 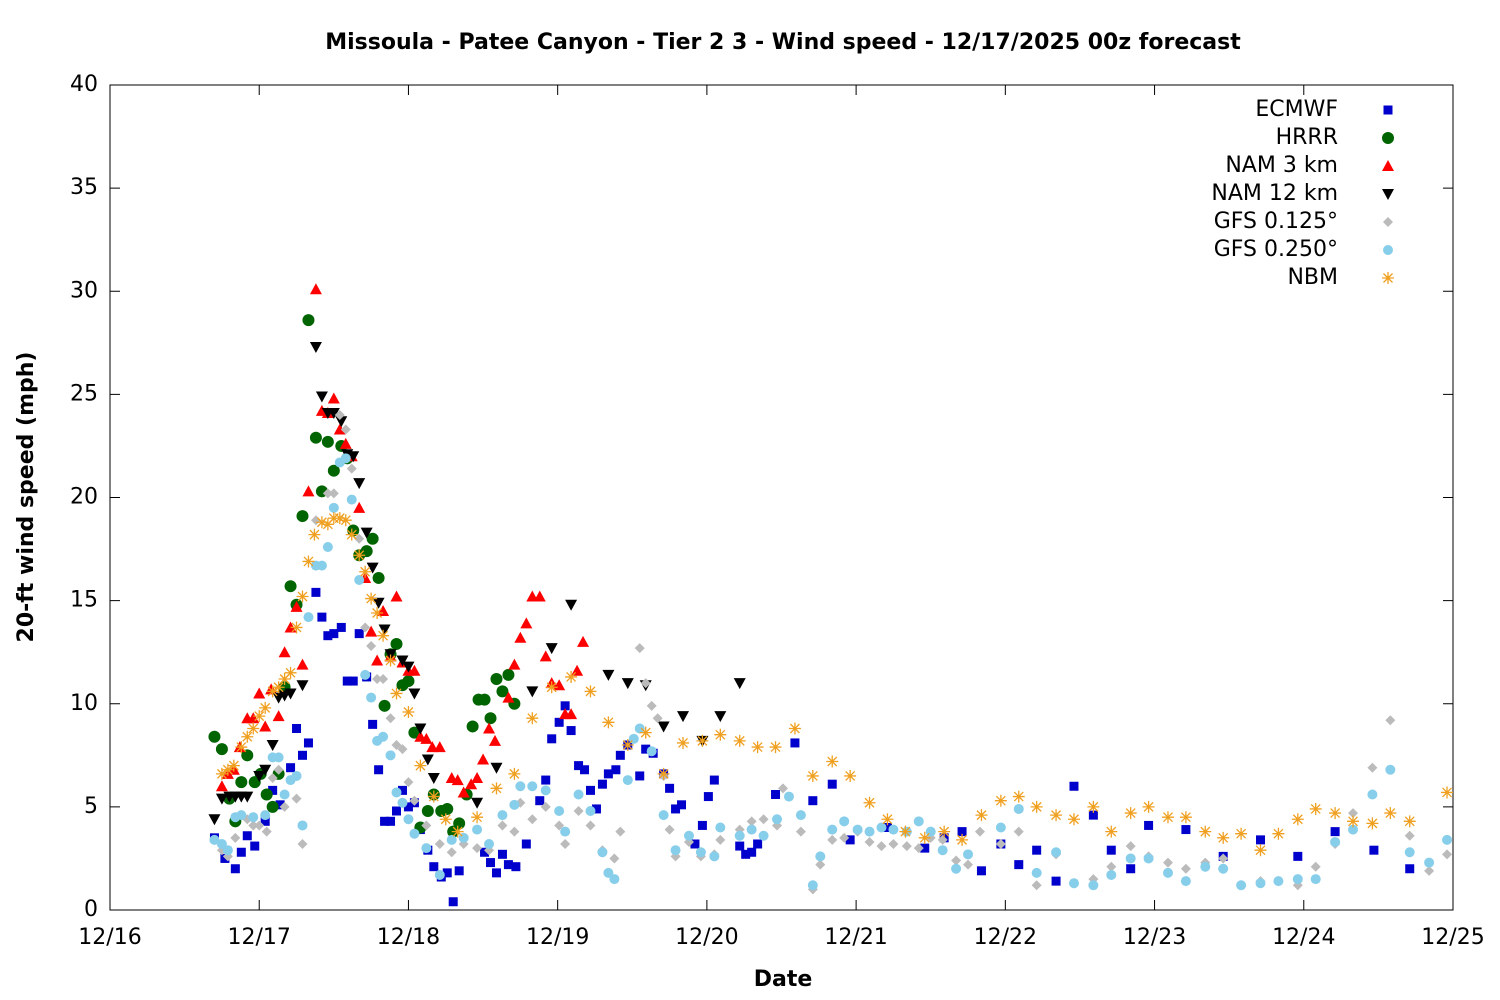 What do you see at coordinates (84, 703) in the screenshot?
I see `y-tick-label: 10` at bounding box center [84, 703].